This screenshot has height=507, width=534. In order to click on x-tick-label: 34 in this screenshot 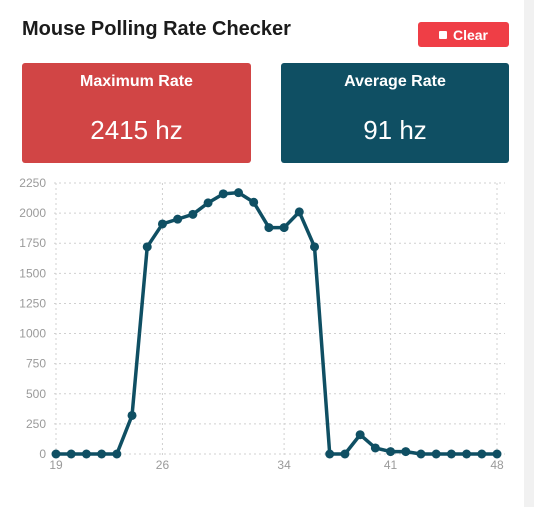, I will do `click(284, 464)`.